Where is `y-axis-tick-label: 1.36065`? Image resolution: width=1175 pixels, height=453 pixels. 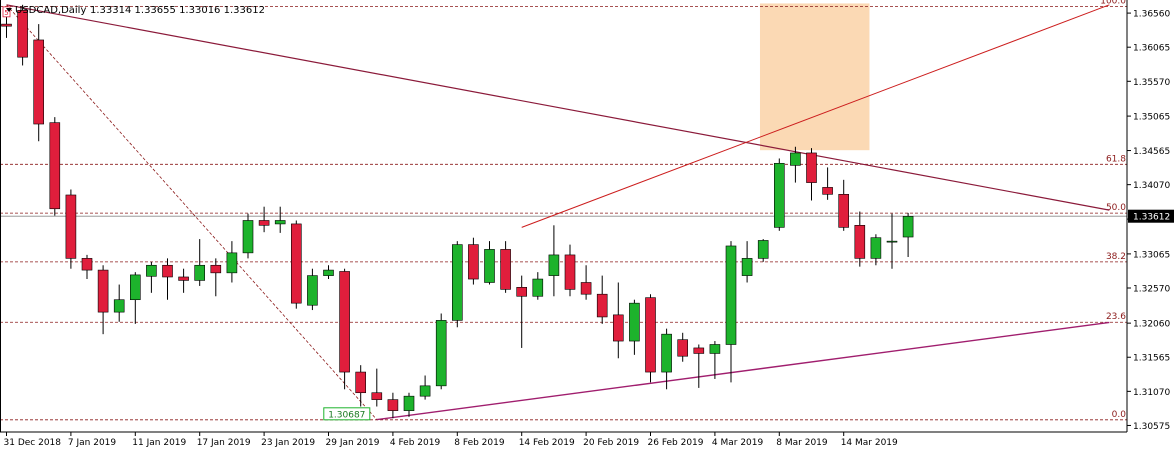
y-axis-tick-label: 1.36065 is located at coordinates (1151, 49).